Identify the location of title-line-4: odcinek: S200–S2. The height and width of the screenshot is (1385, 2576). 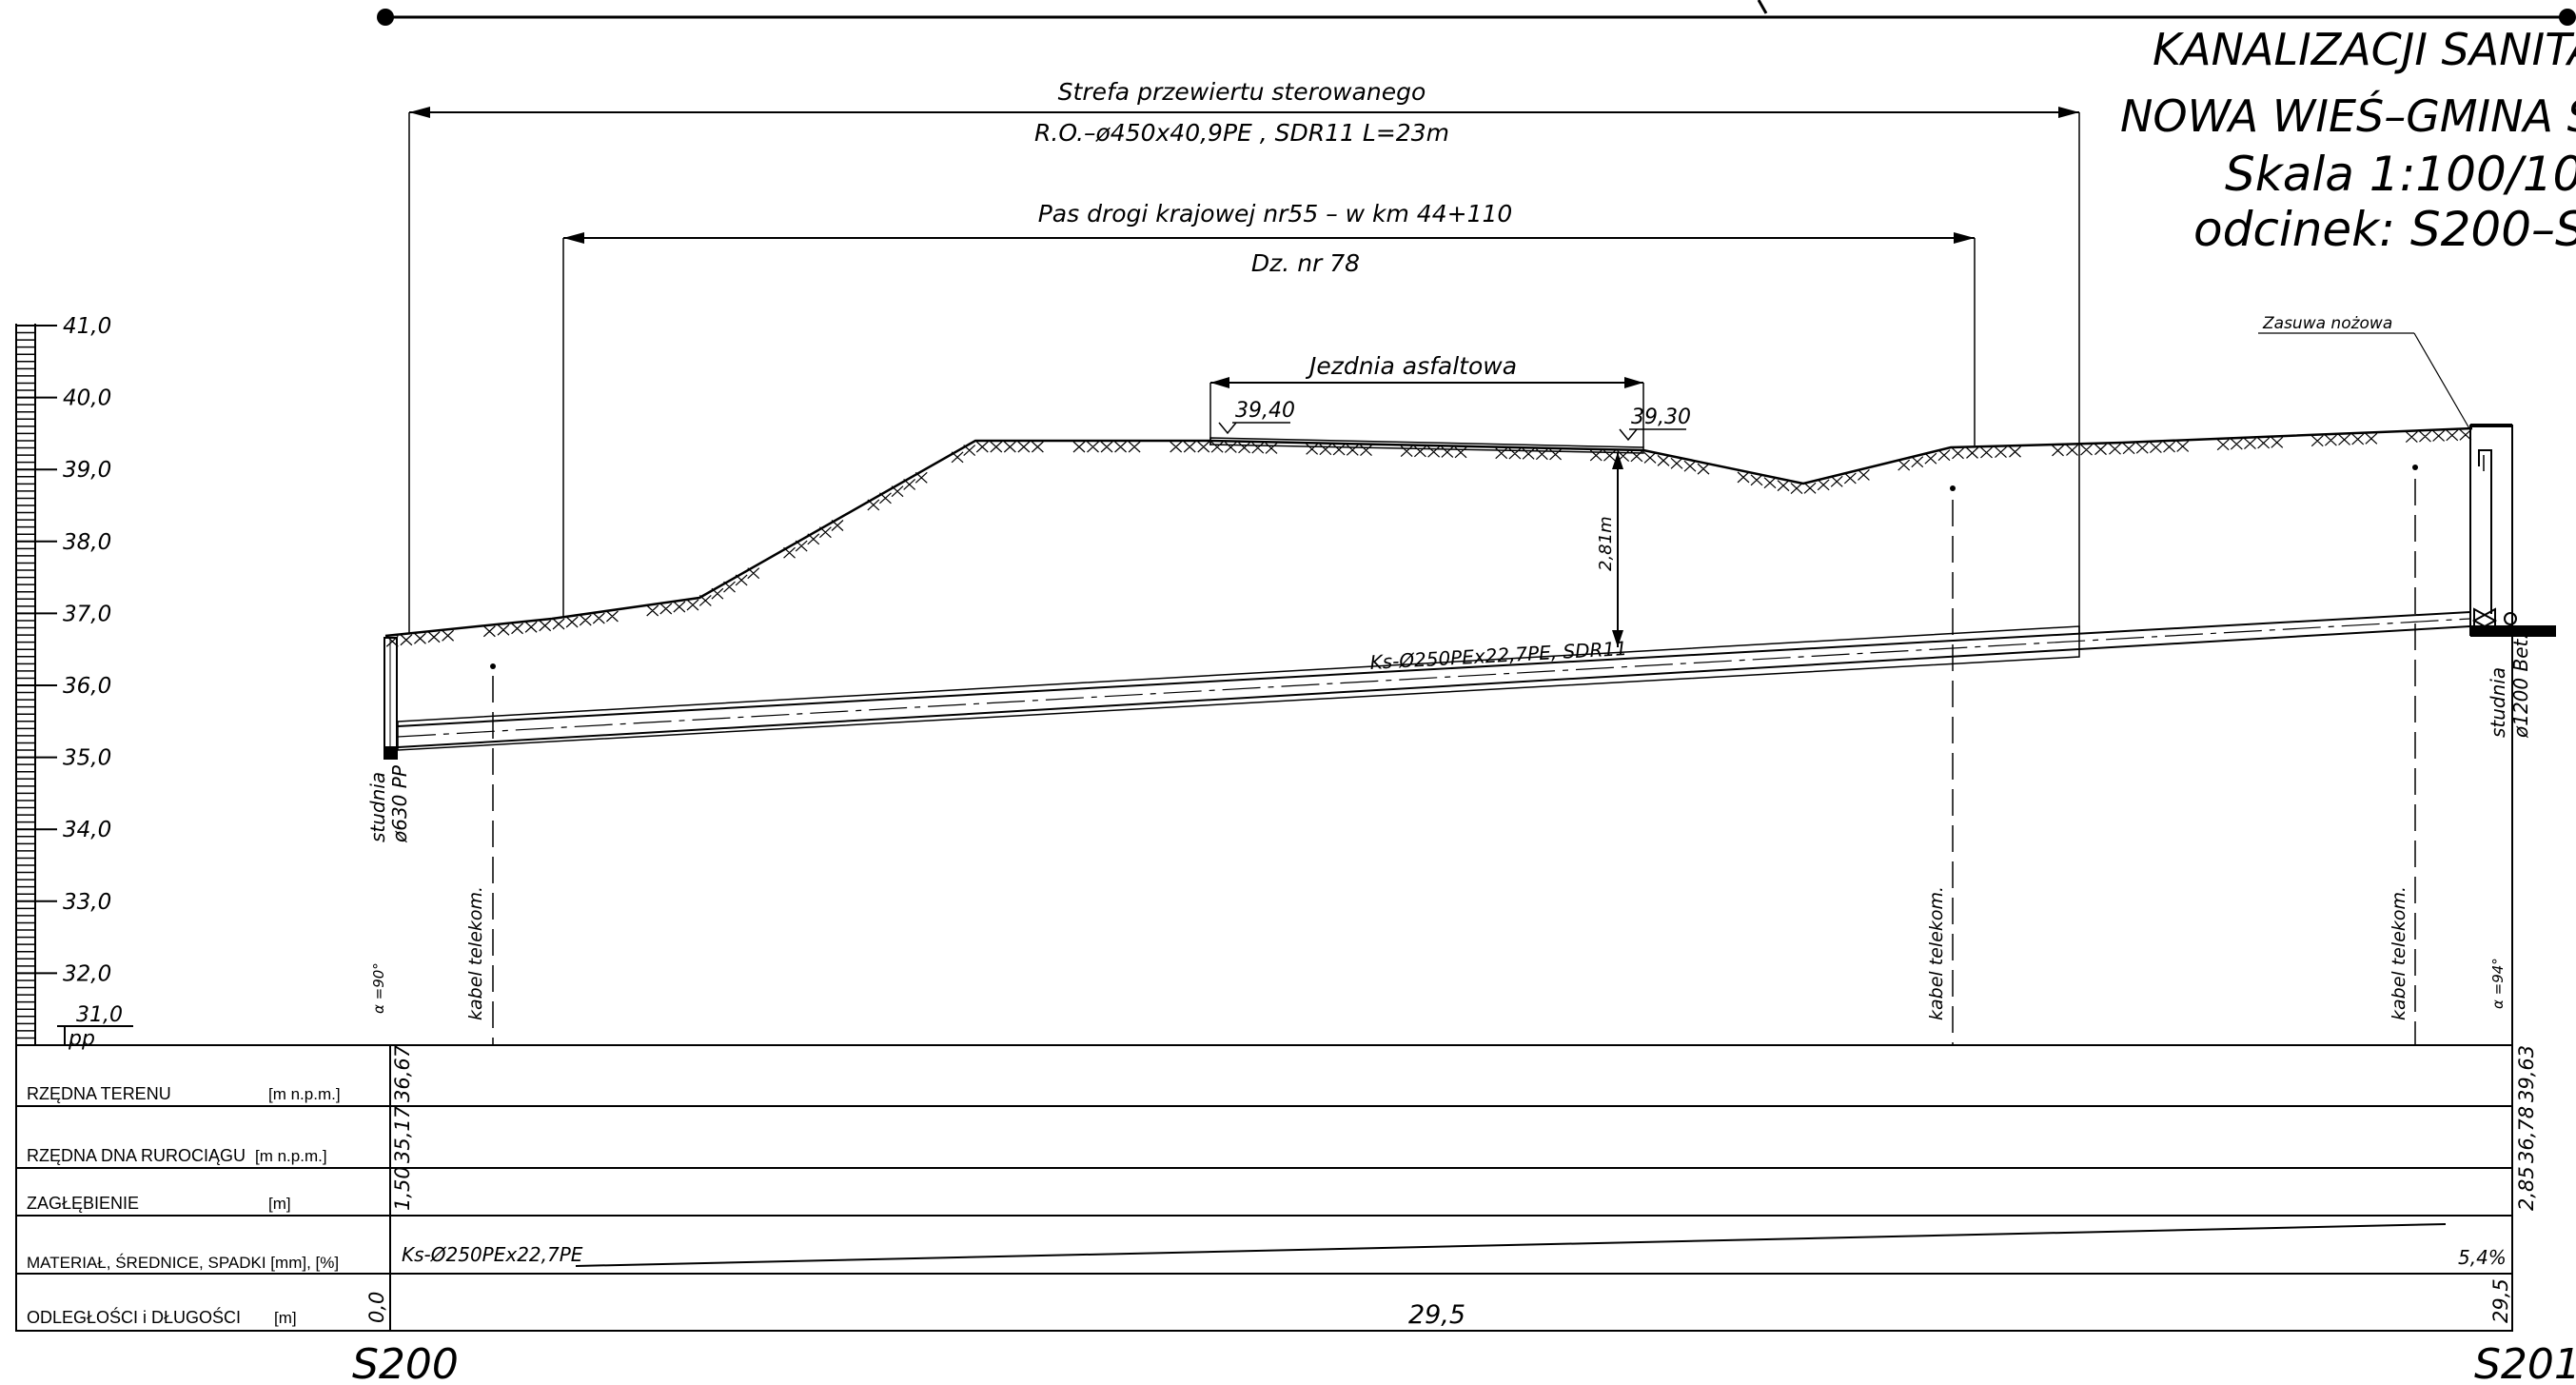
(2384, 229).